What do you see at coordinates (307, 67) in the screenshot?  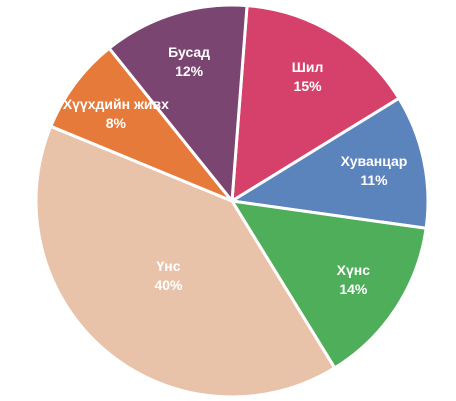 I see `category-label: Шил` at bounding box center [307, 67].